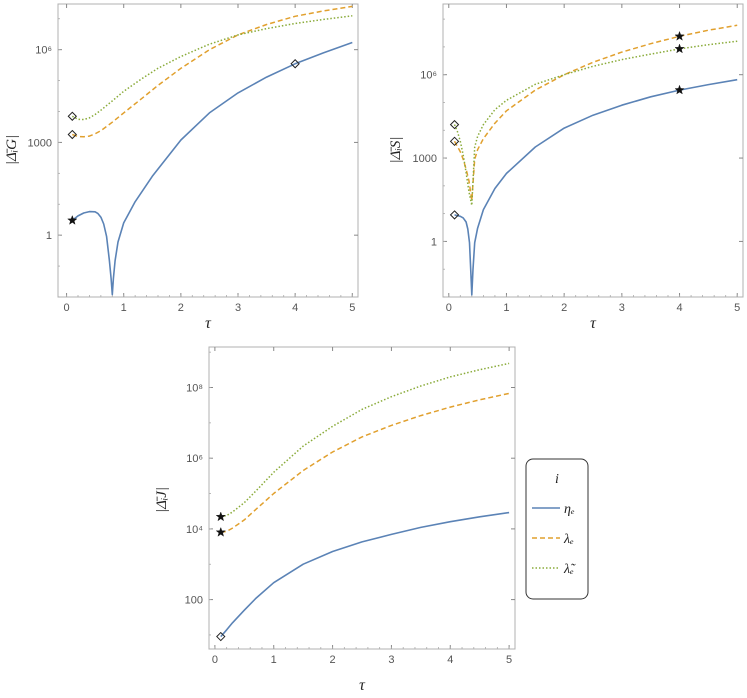 The image size is (747, 698). What do you see at coordinates (12, 150) in the screenshot?
I see `y-axis-label: |Δ̄ᵢG|` at bounding box center [12, 150].